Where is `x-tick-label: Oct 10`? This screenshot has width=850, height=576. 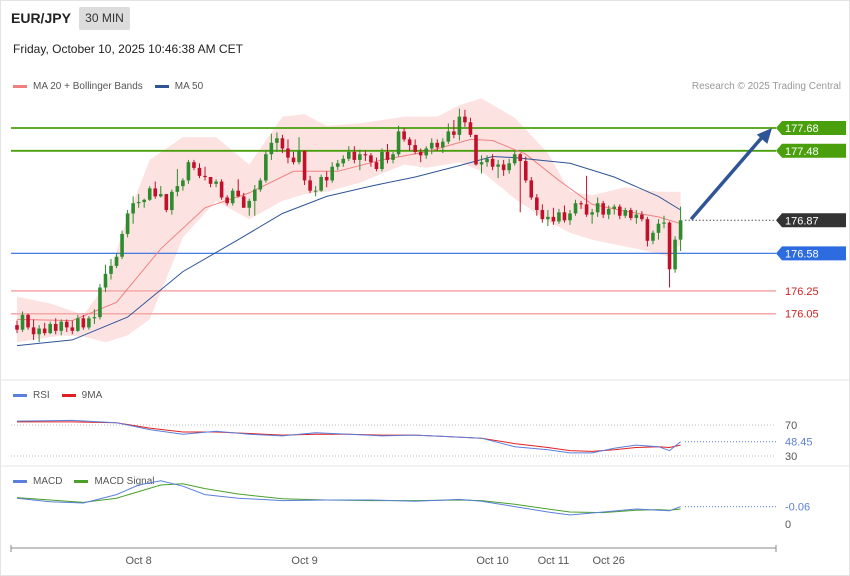
x-tick-label: Oct 10 is located at coordinates (492, 561).